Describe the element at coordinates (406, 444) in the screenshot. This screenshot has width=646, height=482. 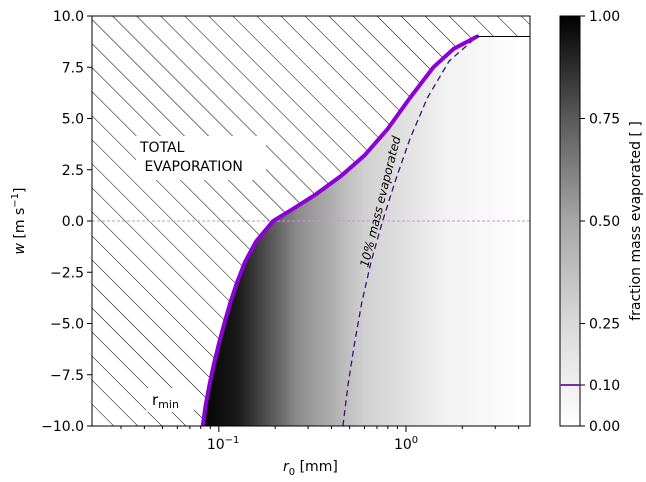
I see `x-tick-label: 10⁰` at that location.